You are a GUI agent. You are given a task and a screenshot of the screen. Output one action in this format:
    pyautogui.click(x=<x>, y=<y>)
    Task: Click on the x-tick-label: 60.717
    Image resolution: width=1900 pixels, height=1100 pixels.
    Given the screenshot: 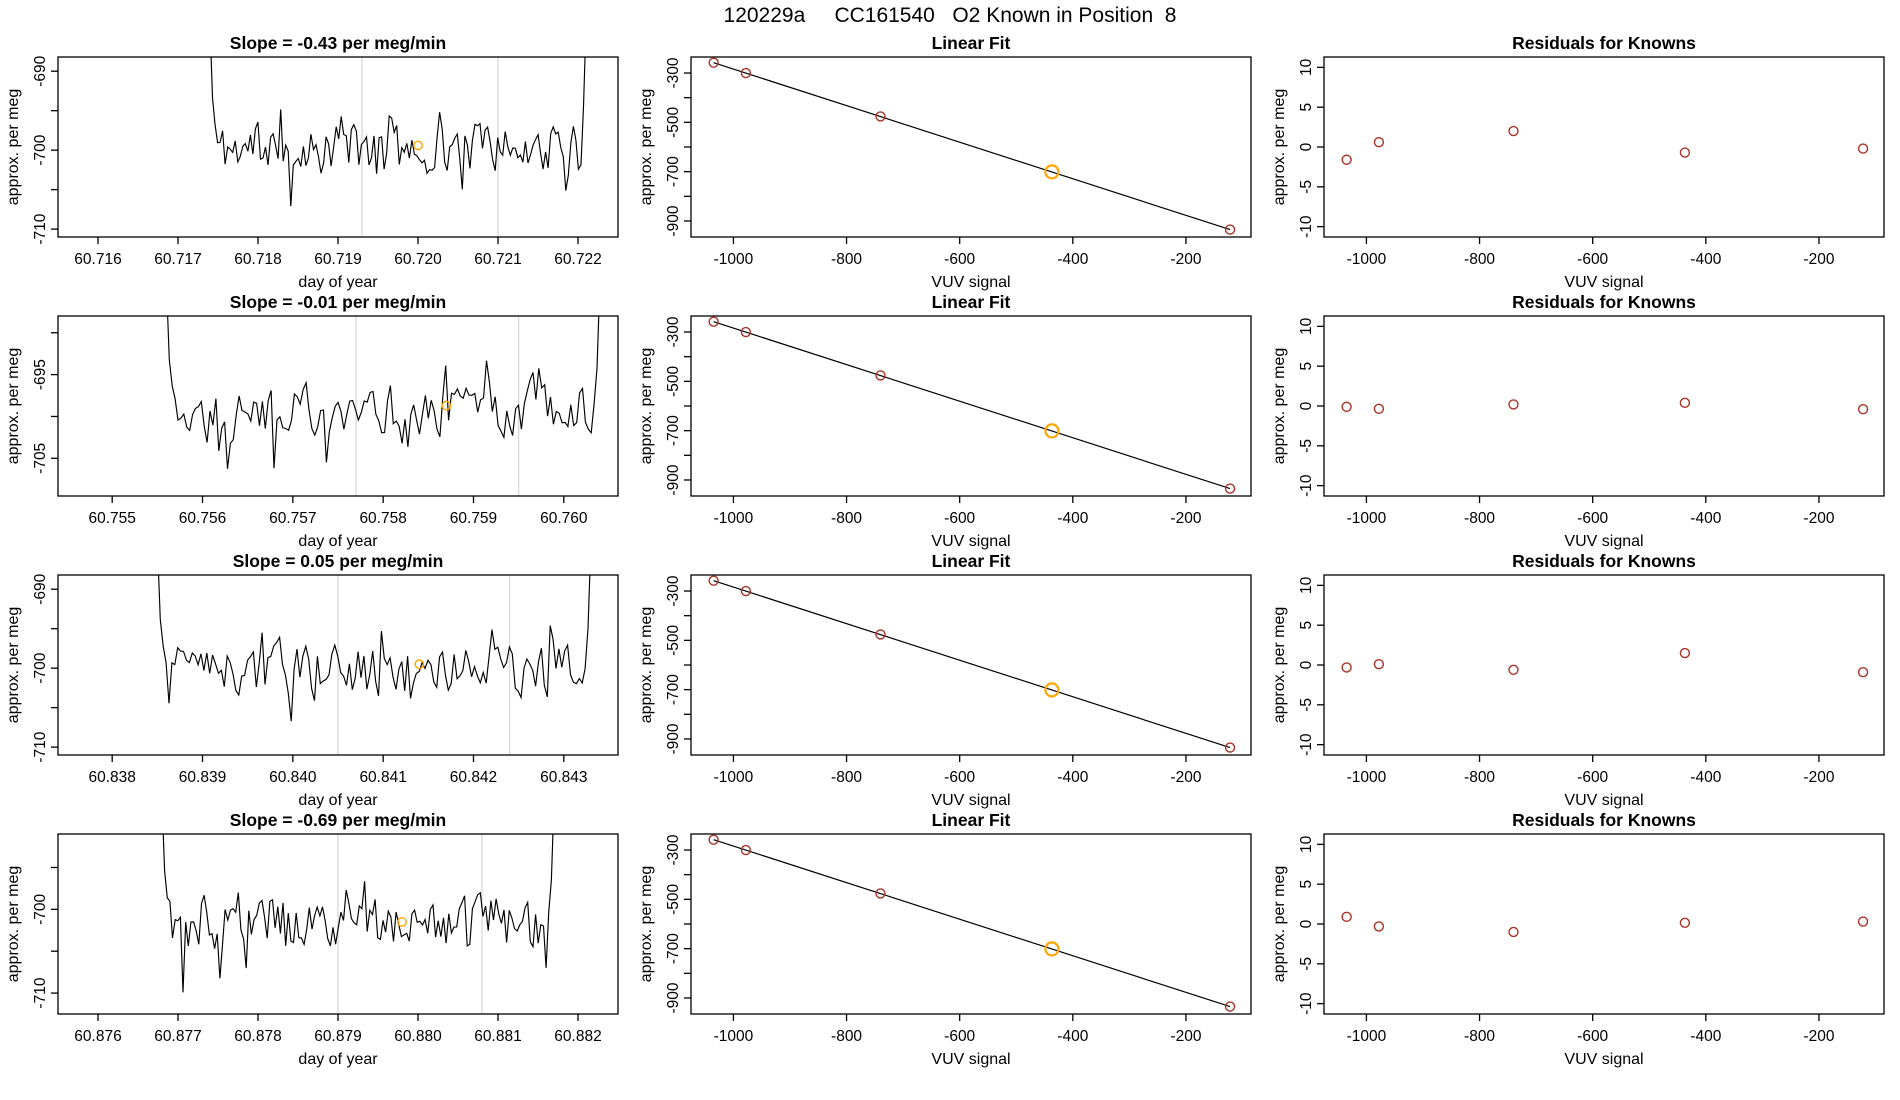 What is the action you would take?
    pyautogui.click(x=177, y=259)
    